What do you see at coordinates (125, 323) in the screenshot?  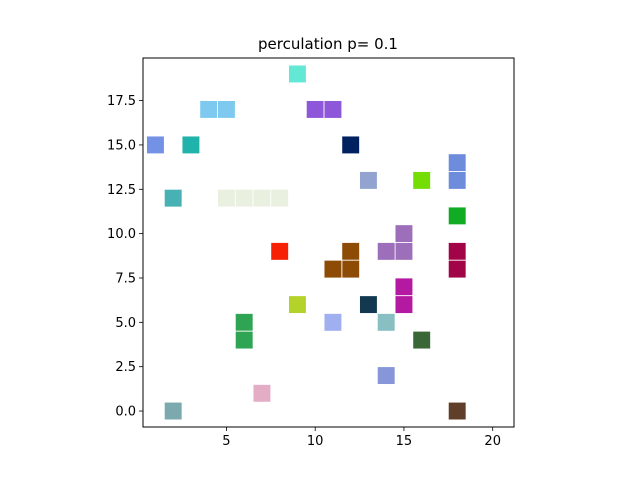 I see `y-tick-label: 5.0` at bounding box center [125, 323].